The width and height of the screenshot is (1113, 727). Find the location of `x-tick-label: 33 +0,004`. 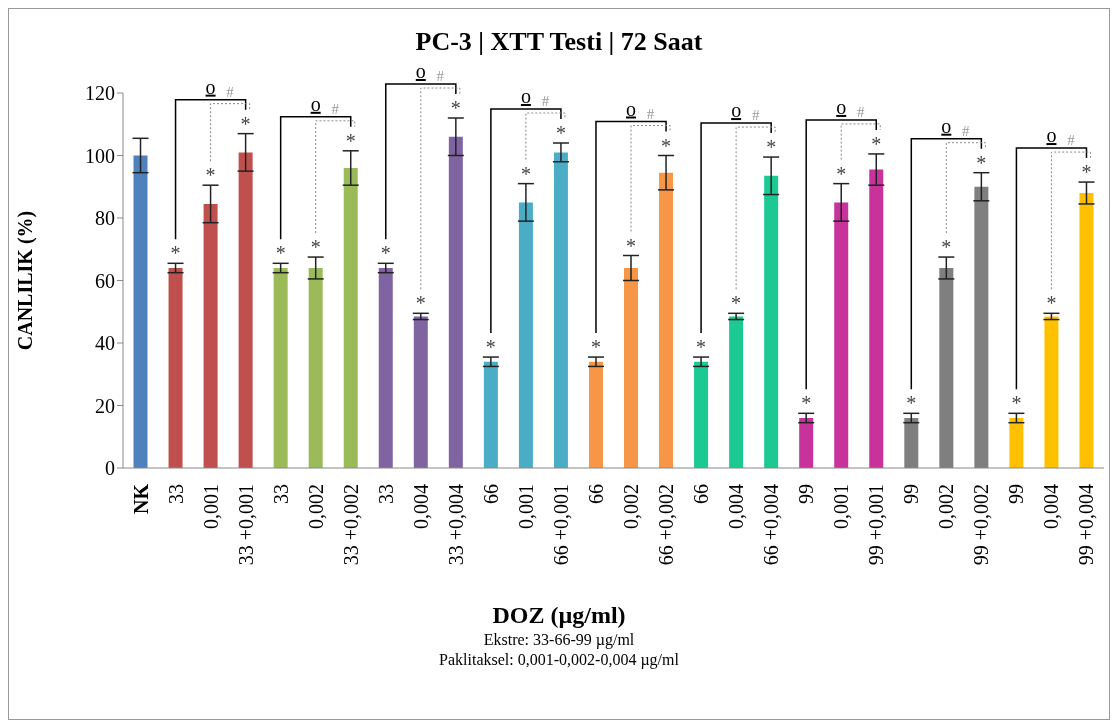

x-tick-label: 33 +0,004 is located at coordinates (455, 525).